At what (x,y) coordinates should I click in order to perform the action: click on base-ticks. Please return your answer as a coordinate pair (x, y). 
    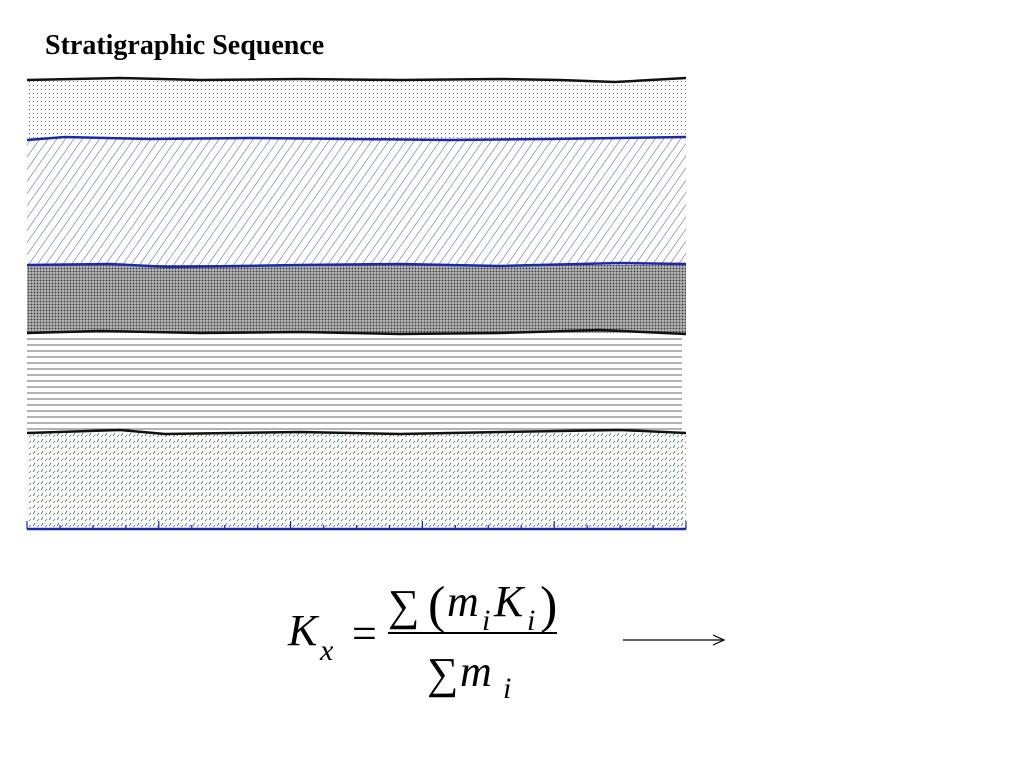
    Looking at the image, I should click on (356, 525).